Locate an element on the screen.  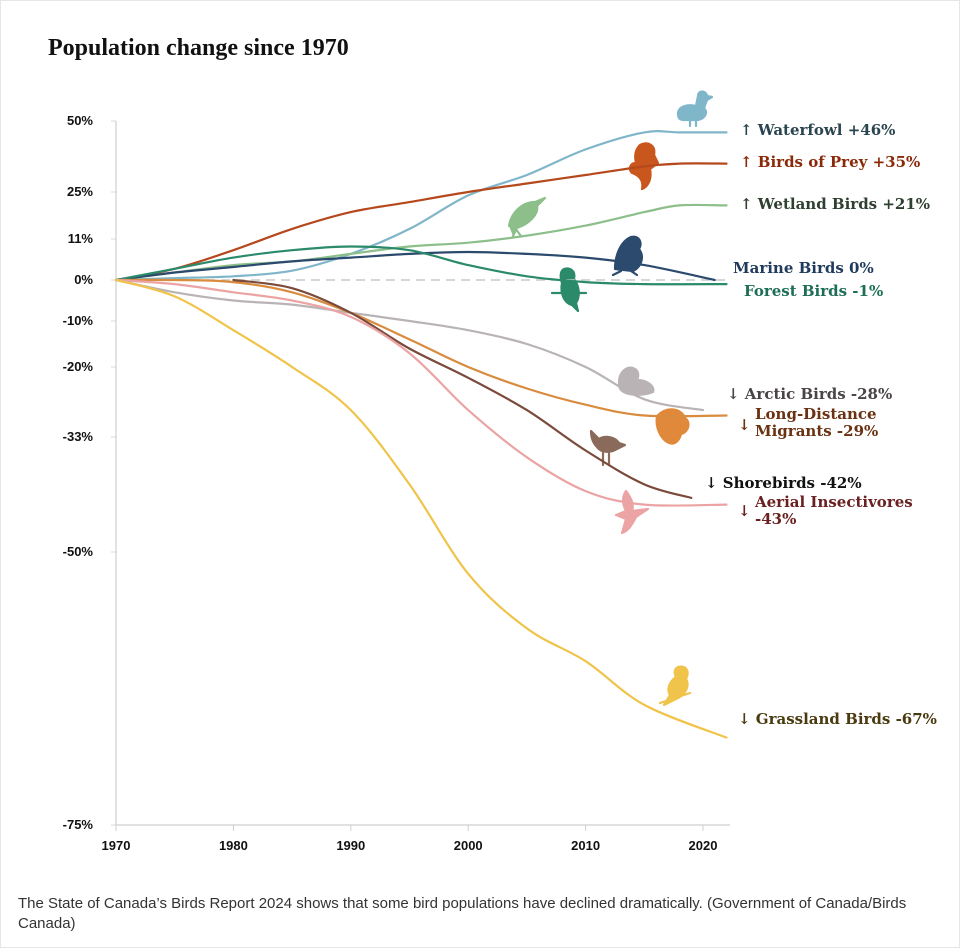
series-line-waterfowl is located at coordinates (421, 206).